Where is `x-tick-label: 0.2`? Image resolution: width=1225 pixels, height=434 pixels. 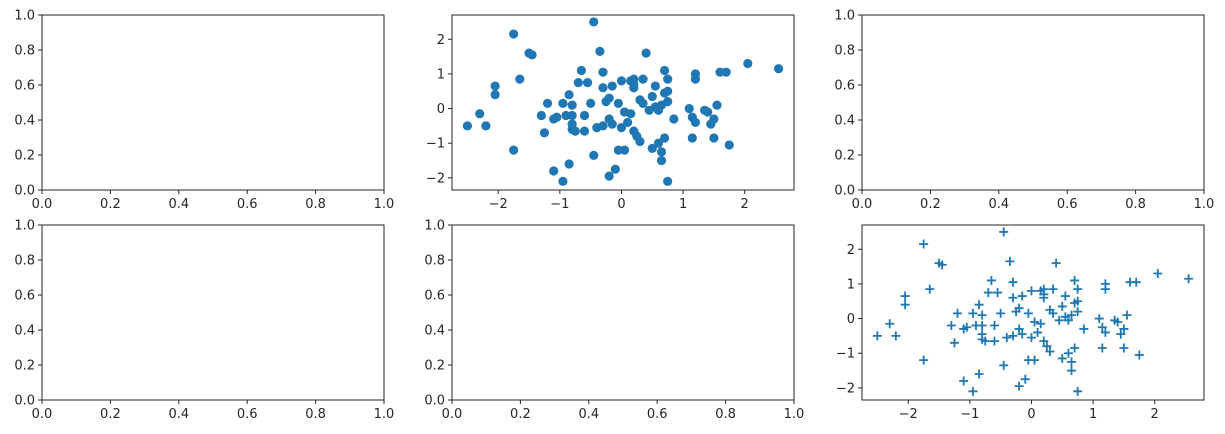 x-tick-label: 0.2 is located at coordinates (110, 204).